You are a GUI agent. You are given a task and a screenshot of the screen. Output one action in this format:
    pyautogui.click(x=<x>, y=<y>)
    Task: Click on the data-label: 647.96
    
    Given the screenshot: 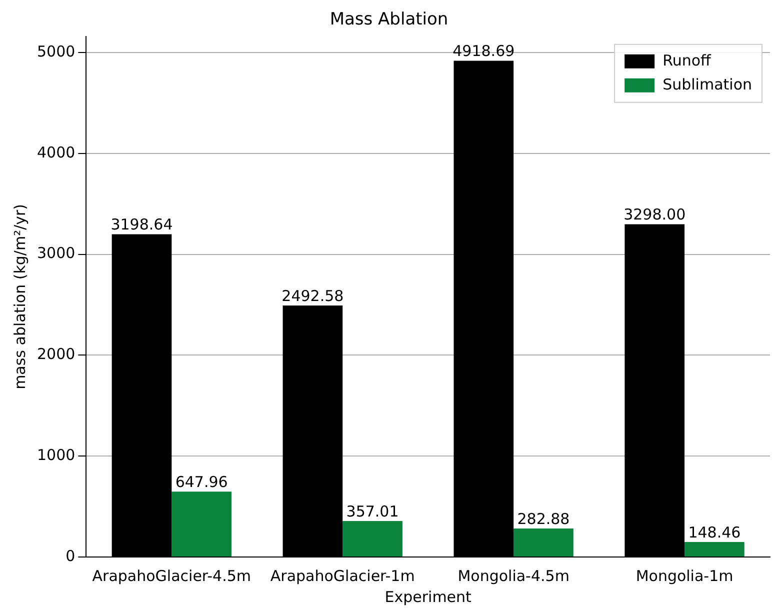 What is the action you would take?
    pyautogui.click(x=201, y=482)
    